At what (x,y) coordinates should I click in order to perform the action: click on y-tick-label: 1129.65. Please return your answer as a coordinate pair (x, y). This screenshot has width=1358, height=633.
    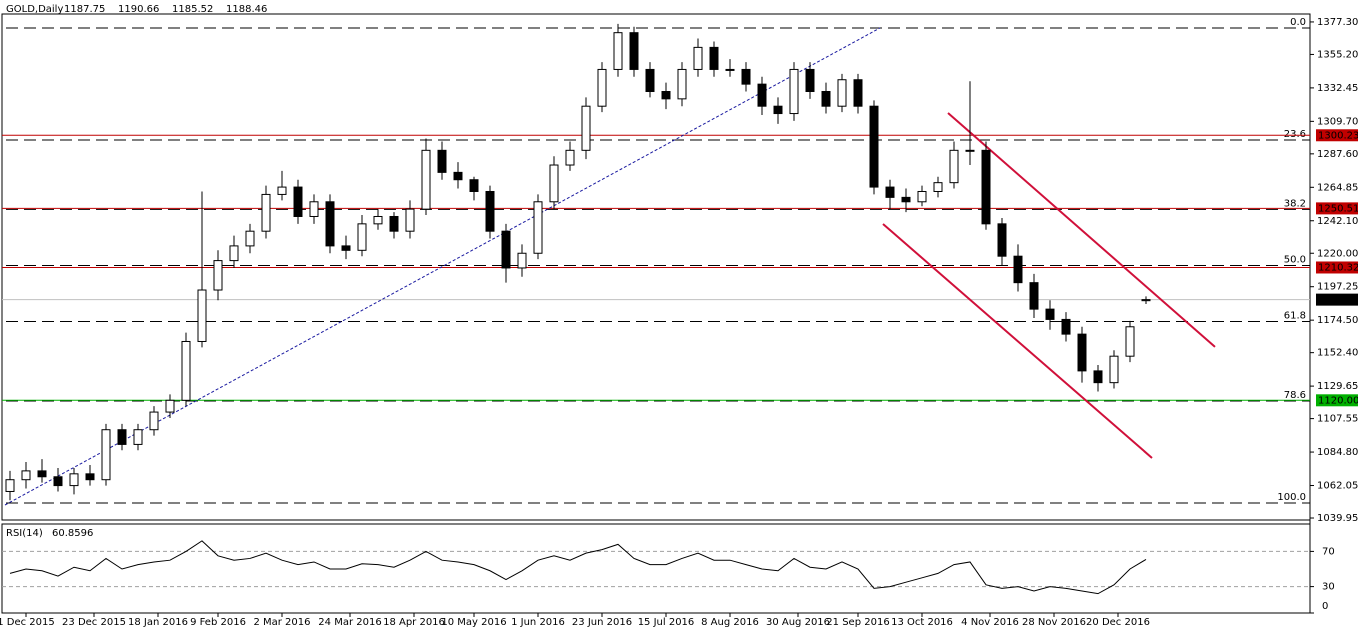
    Looking at the image, I should click on (1337, 386).